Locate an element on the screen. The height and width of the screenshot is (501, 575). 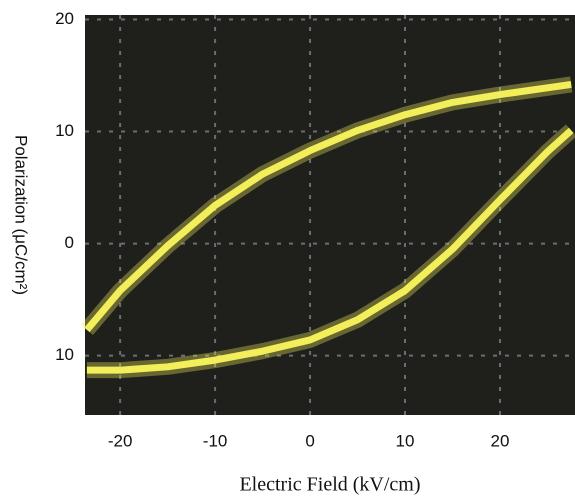
x-tick-label: 10 is located at coordinates (405, 440).